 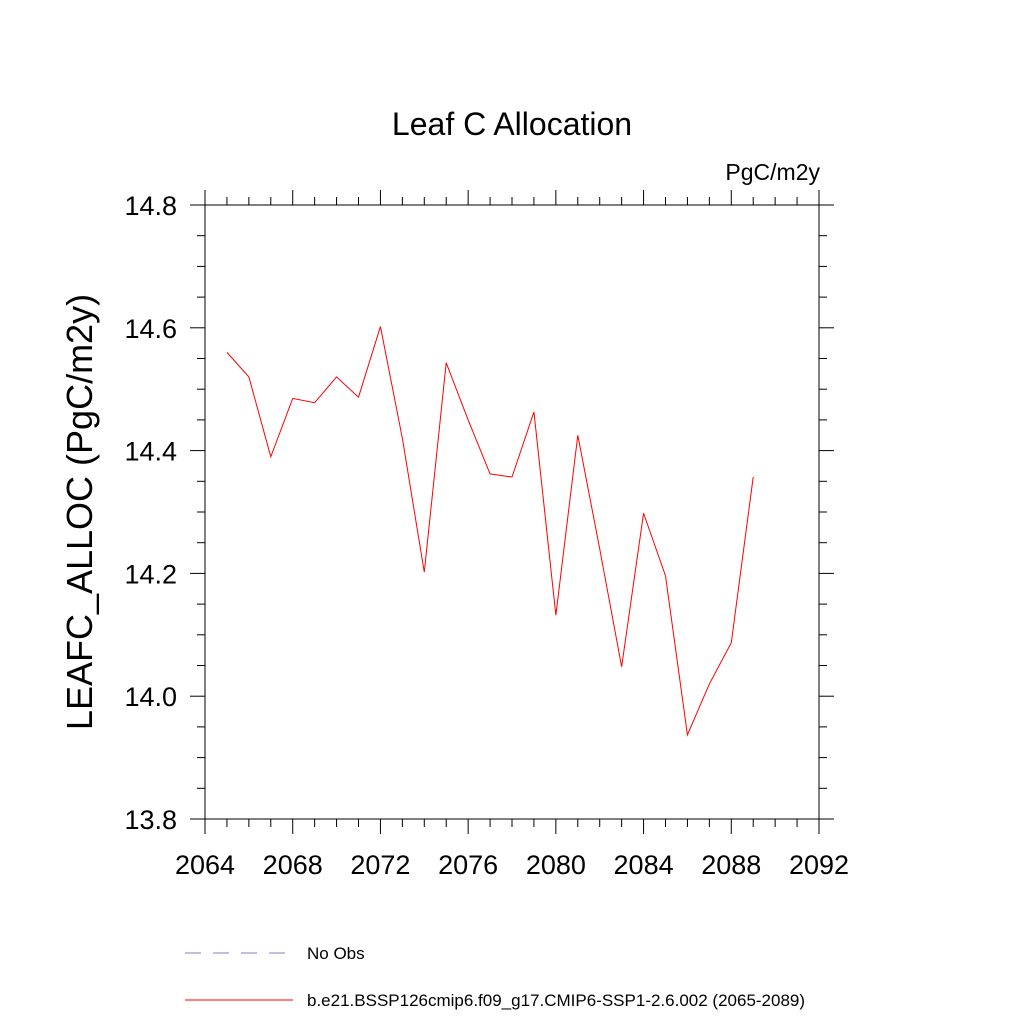 I want to click on y-tick-label: 14.8, so click(x=150, y=206).